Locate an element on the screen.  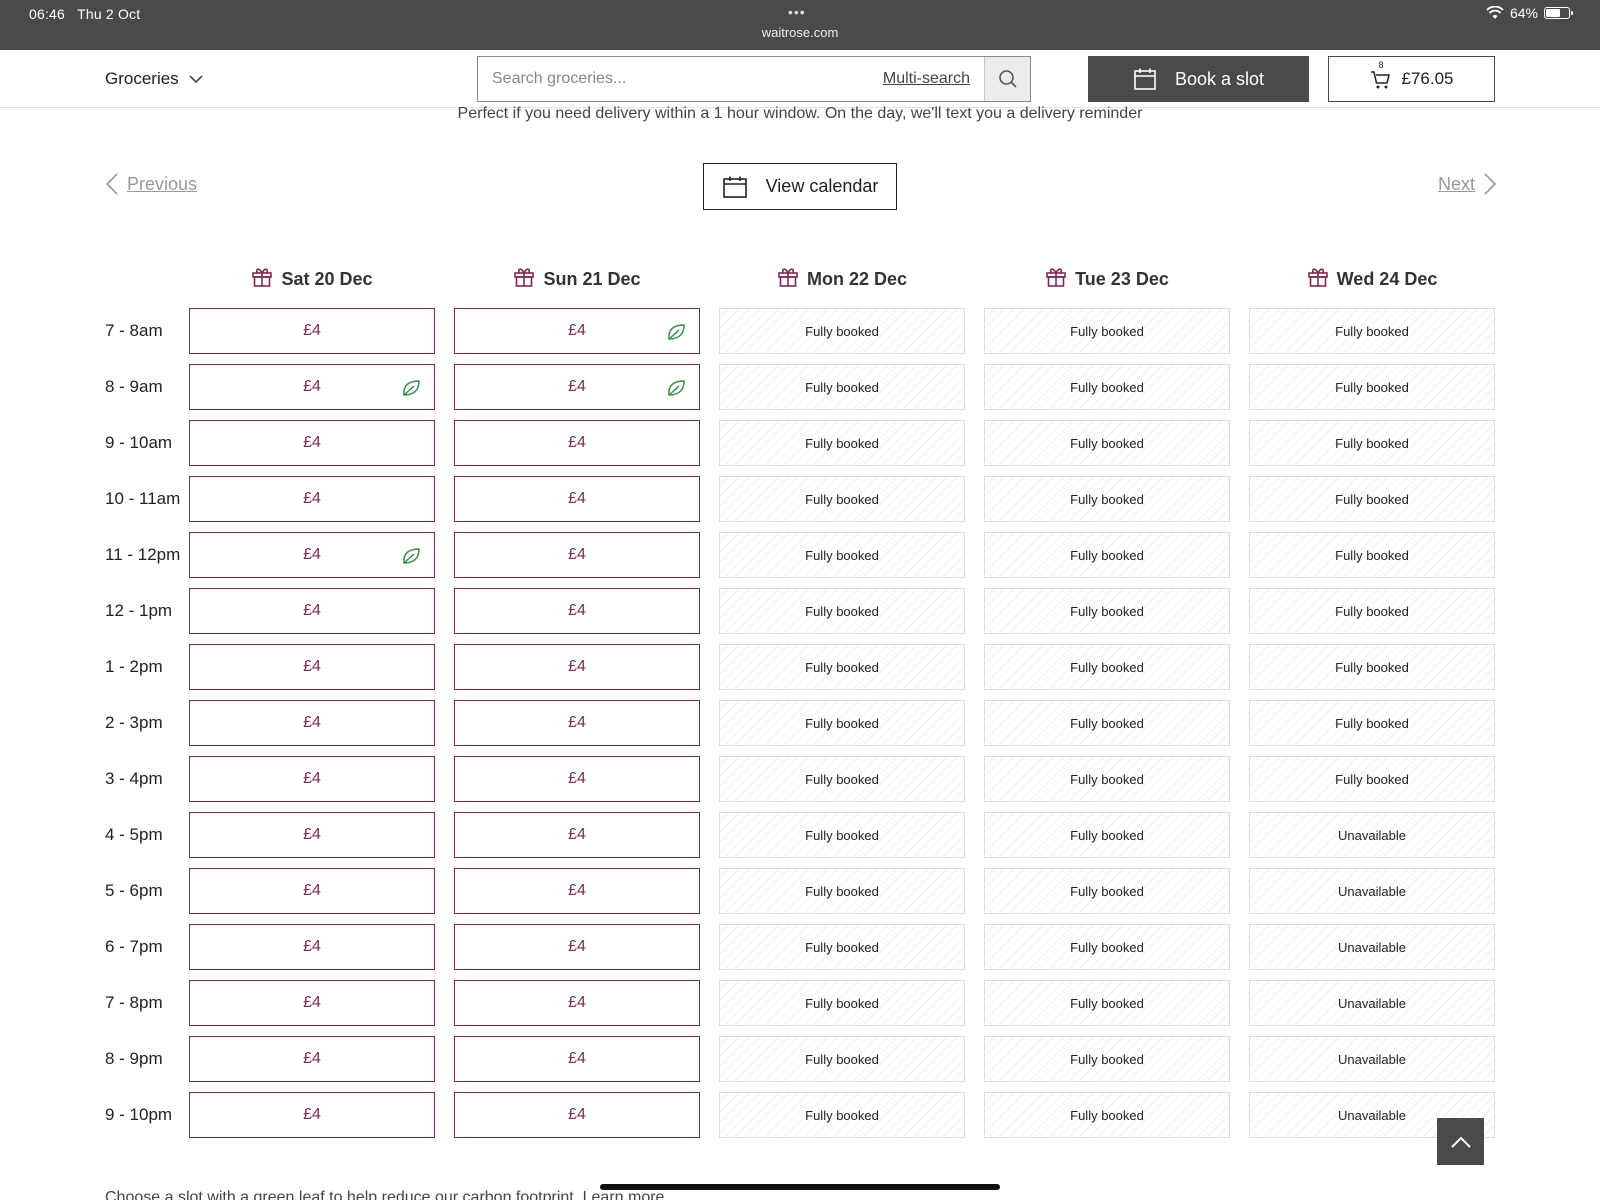
book-slot-button: Book a slot is located at coordinates (1198, 79).